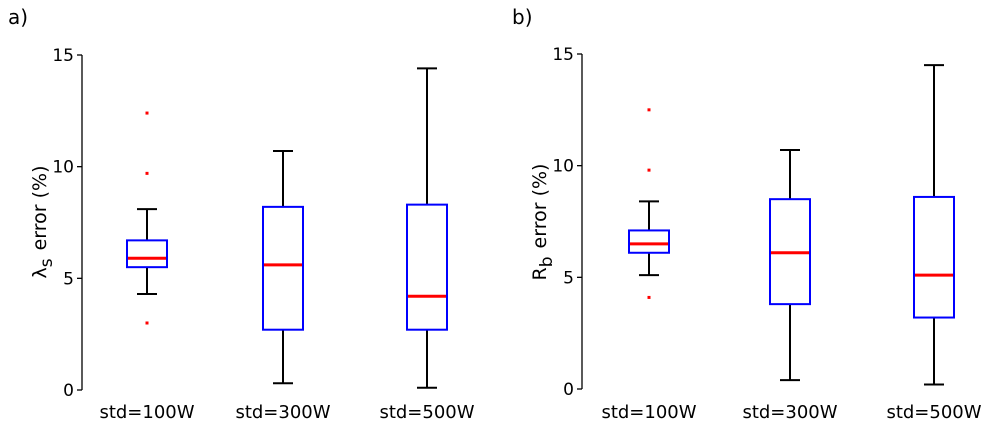 The height and width of the screenshot is (431, 992). What do you see at coordinates (522, 17) in the screenshot?
I see `panel-label: b)` at bounding box center [522, 17].